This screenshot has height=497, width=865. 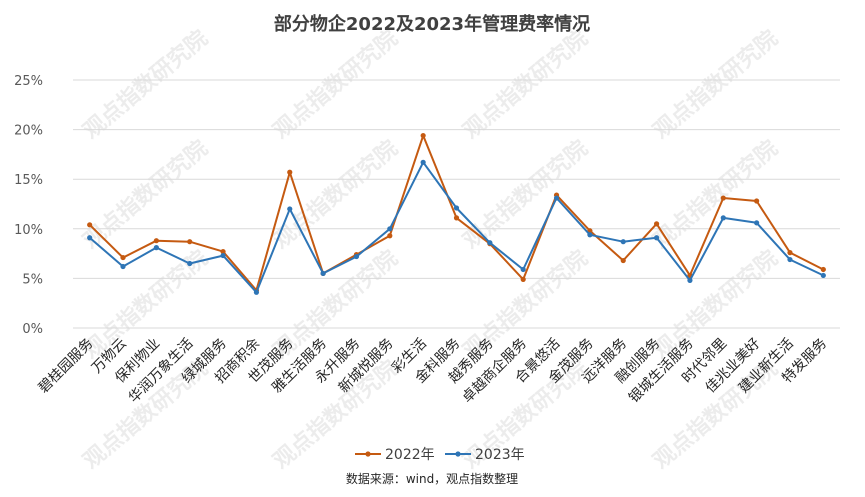 I want to click on y-tick-label: 5%, so click(x=32, y=279).